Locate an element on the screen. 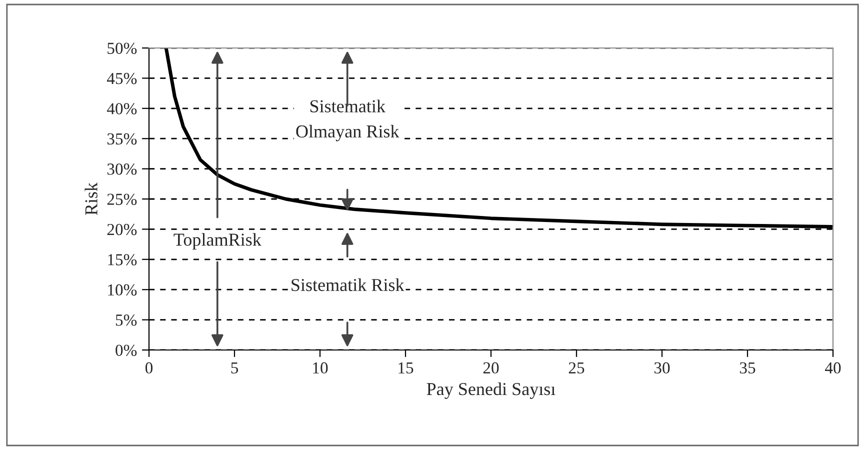 Image resolution: width=865 pixels, height=450 pixels. y-tick-label: 45% is located at coordinates (121, 78).